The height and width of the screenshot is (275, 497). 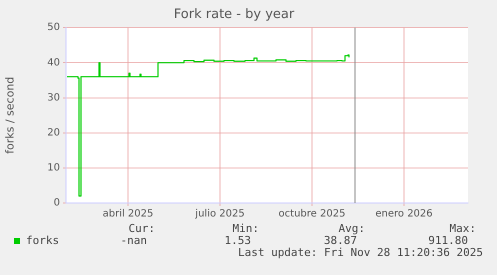 What do you see at coordinates (234, 14) in the screenshot?
I see `chart-title: Fork rate - by year` at bounding box center [234, 14].